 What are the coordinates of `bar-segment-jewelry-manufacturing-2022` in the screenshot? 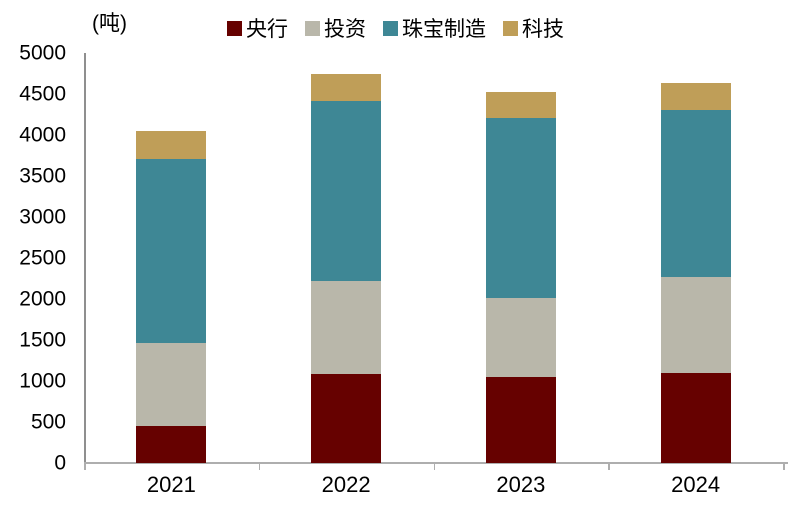 It's located at (346, 191).